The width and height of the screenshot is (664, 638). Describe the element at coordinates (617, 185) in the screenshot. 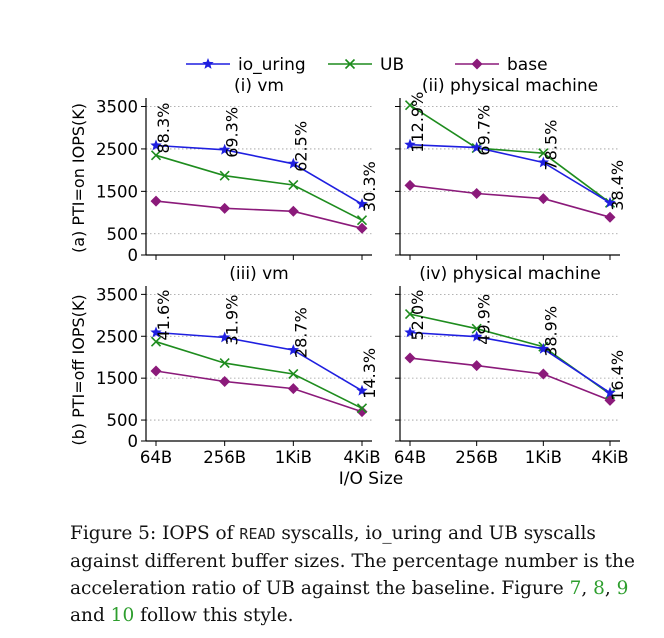

I see `acceleration-label: 38.4%` at that location.